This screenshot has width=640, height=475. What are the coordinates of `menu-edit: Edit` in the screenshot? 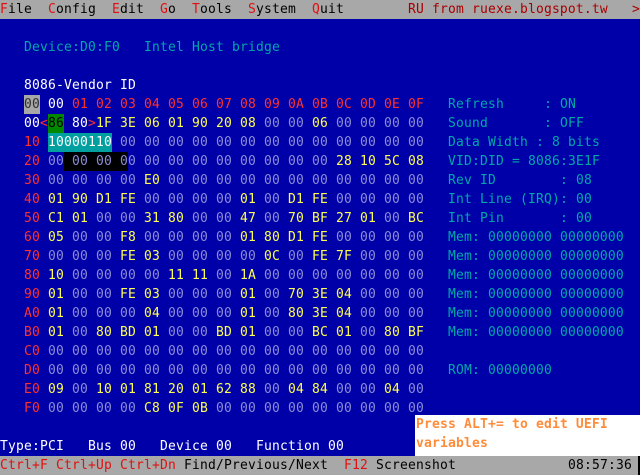 It's located at (128, 9).